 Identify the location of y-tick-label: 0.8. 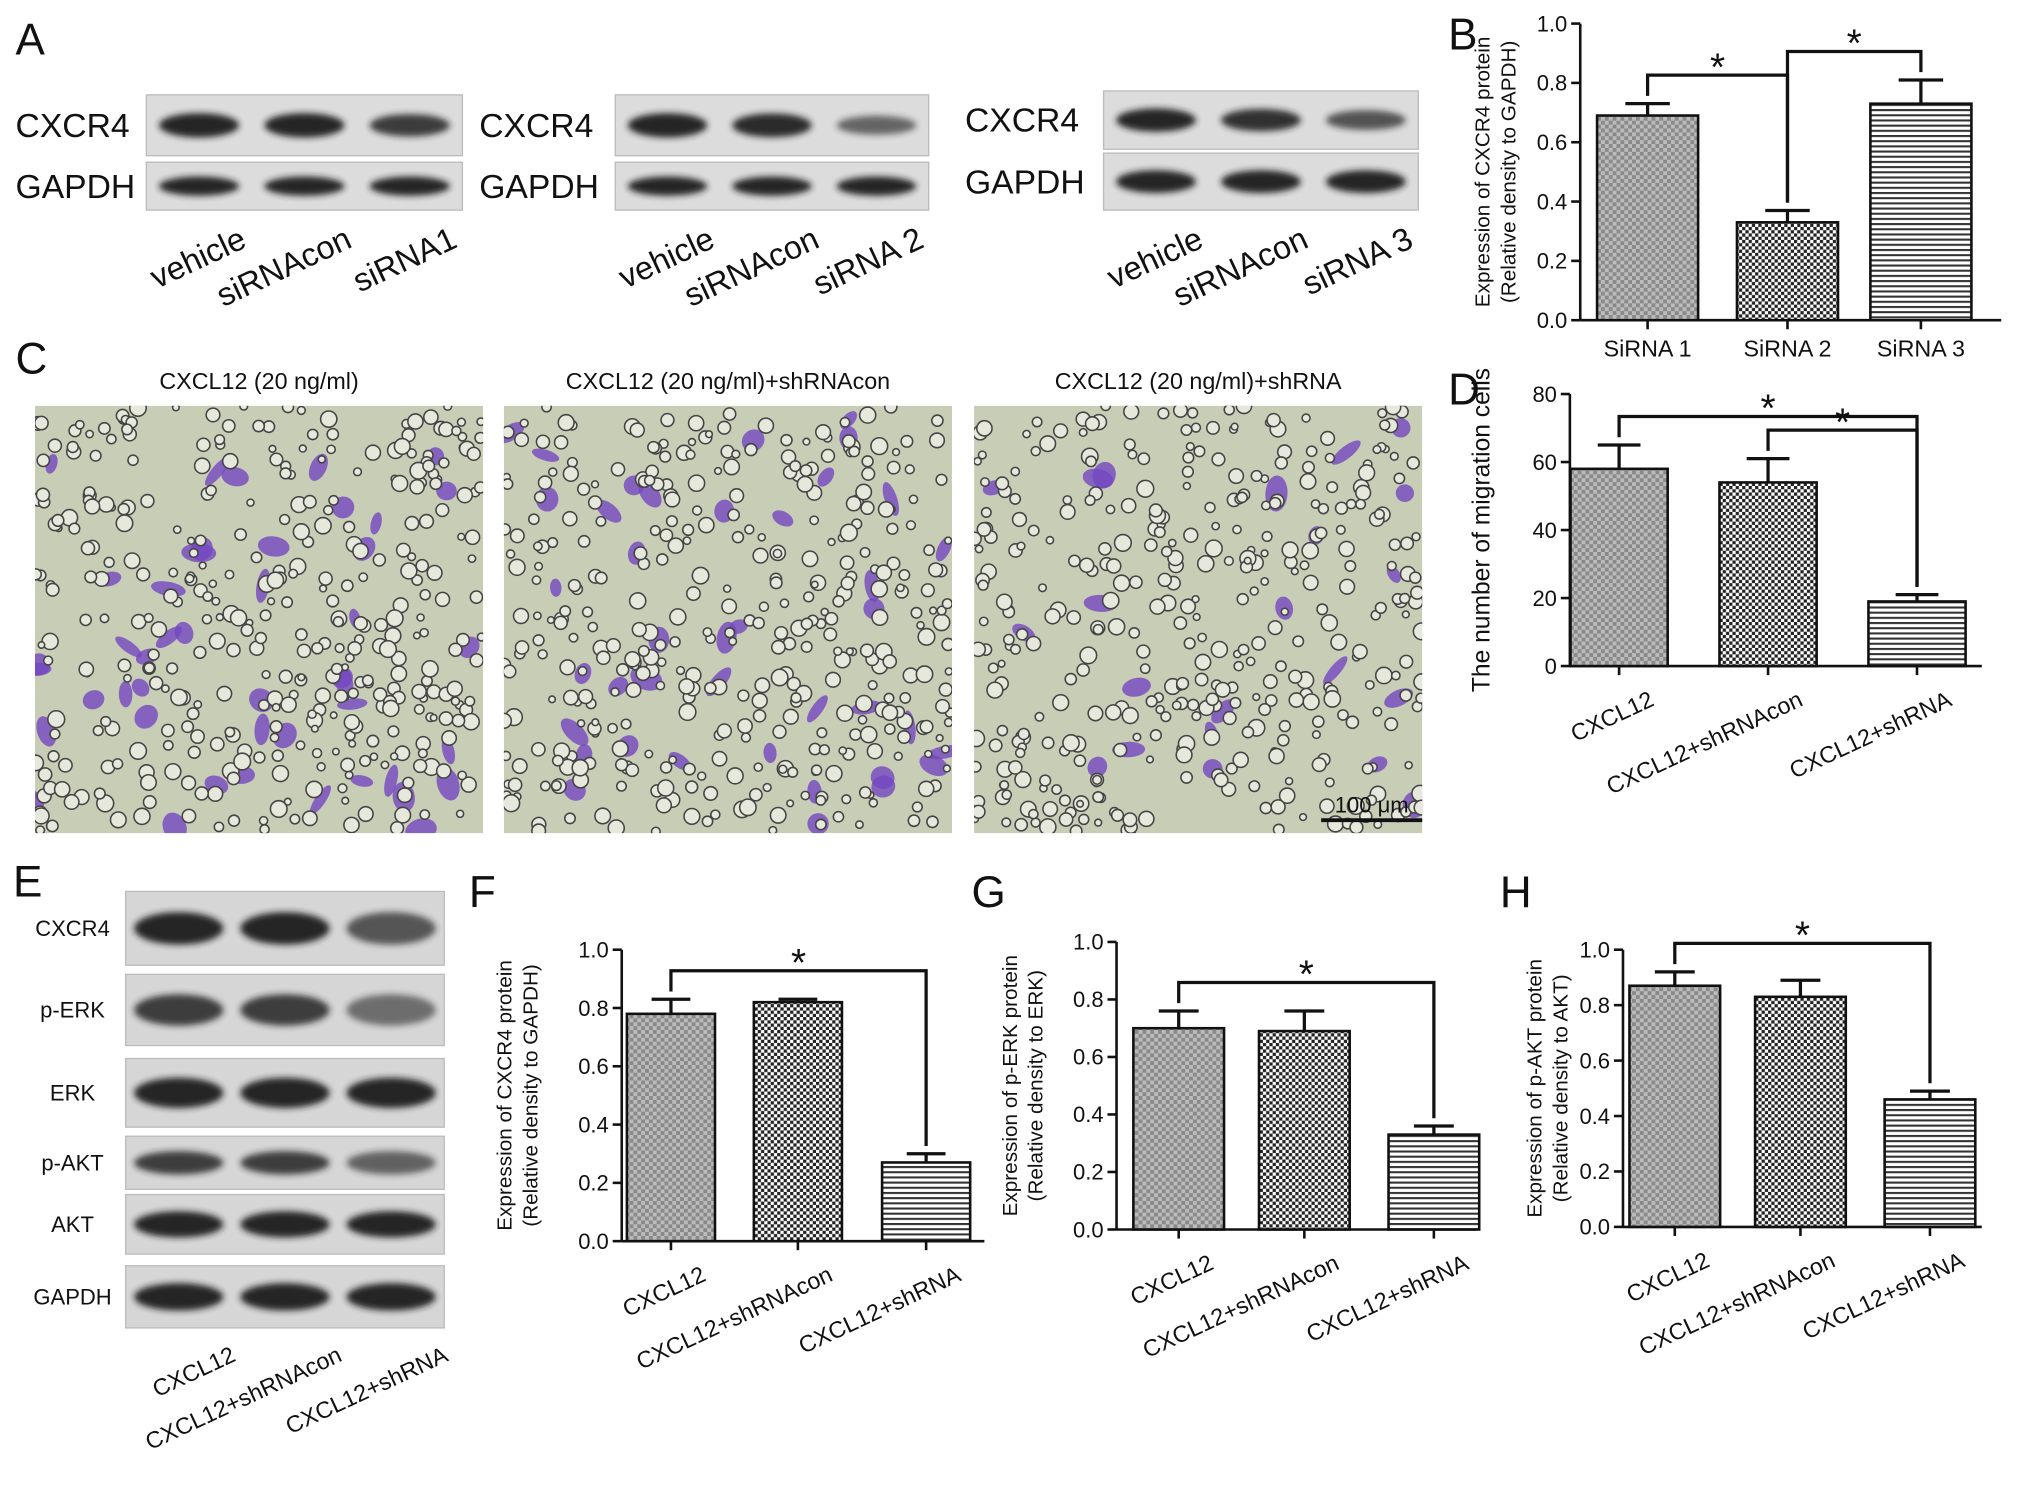
(1088, 999).